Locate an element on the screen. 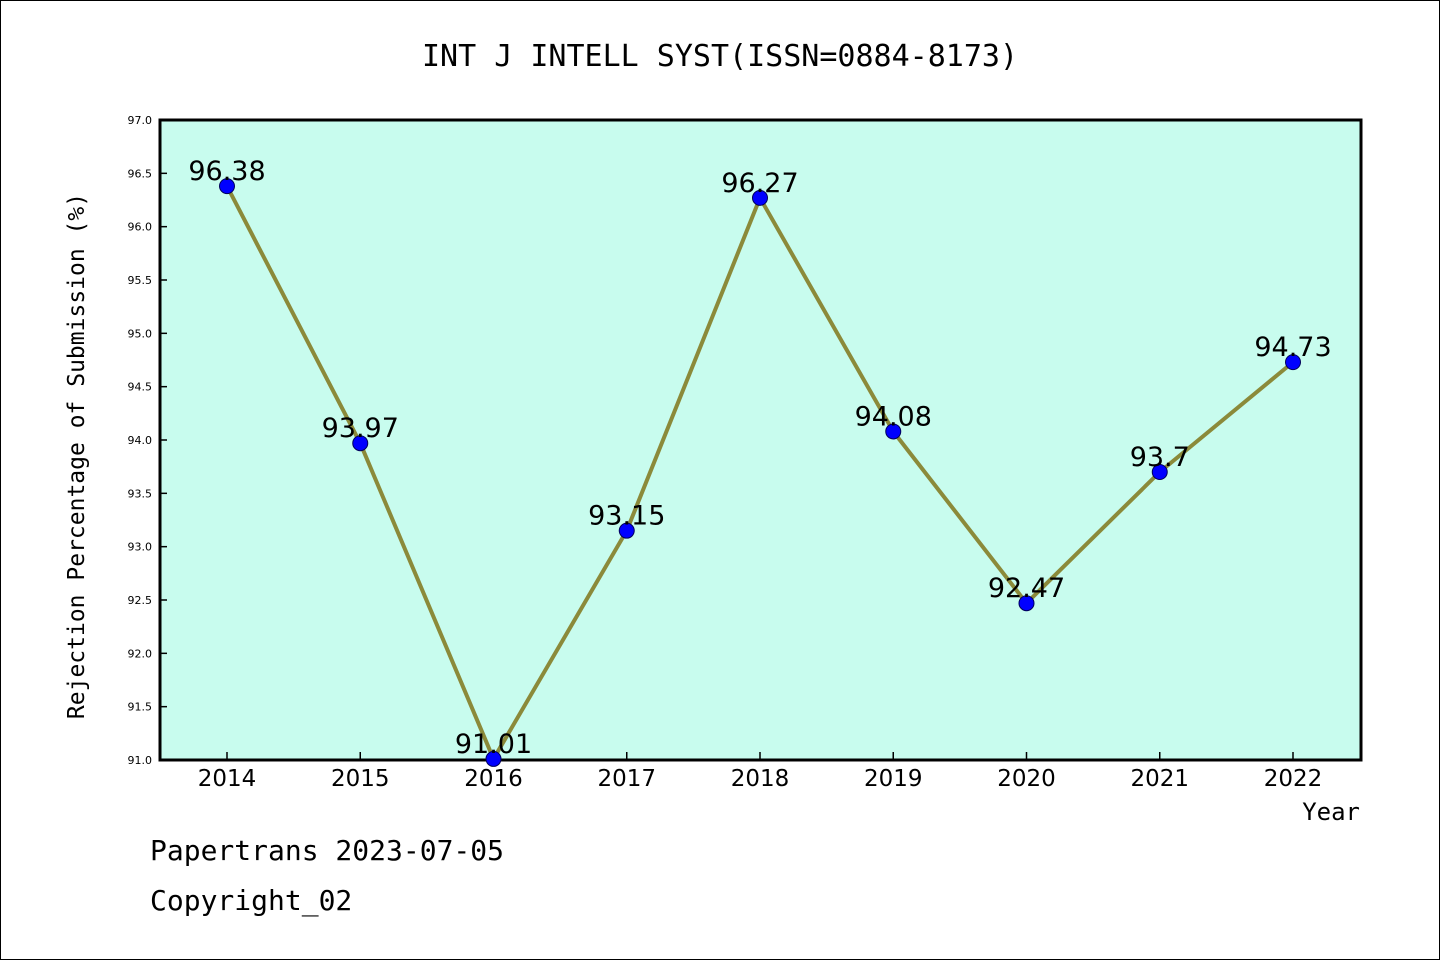 The width and height of the screenshot is (1440, 960). footer-date: Papertrans 2023-07-05 is located at coordinates (327, 850).